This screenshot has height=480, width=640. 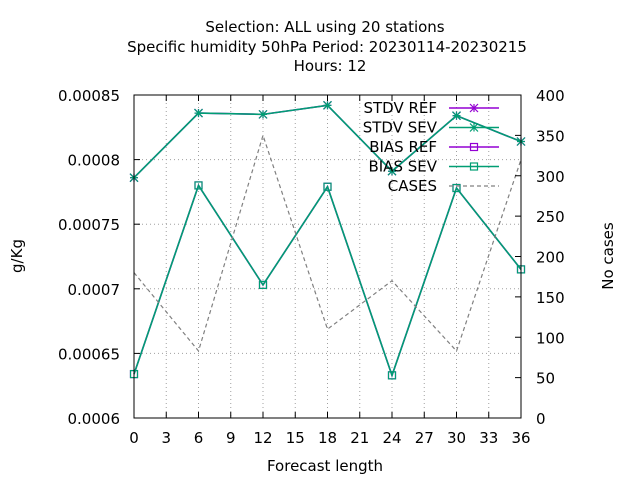 I want to click on y-tick-label: 0.0007, so click(x=94, y=290).